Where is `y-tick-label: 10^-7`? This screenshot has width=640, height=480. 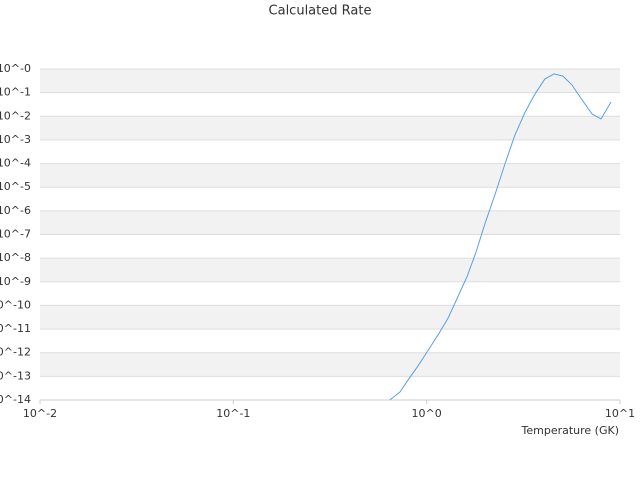 y-tick-label: 10^-7 is located at coordinates (15, 234).